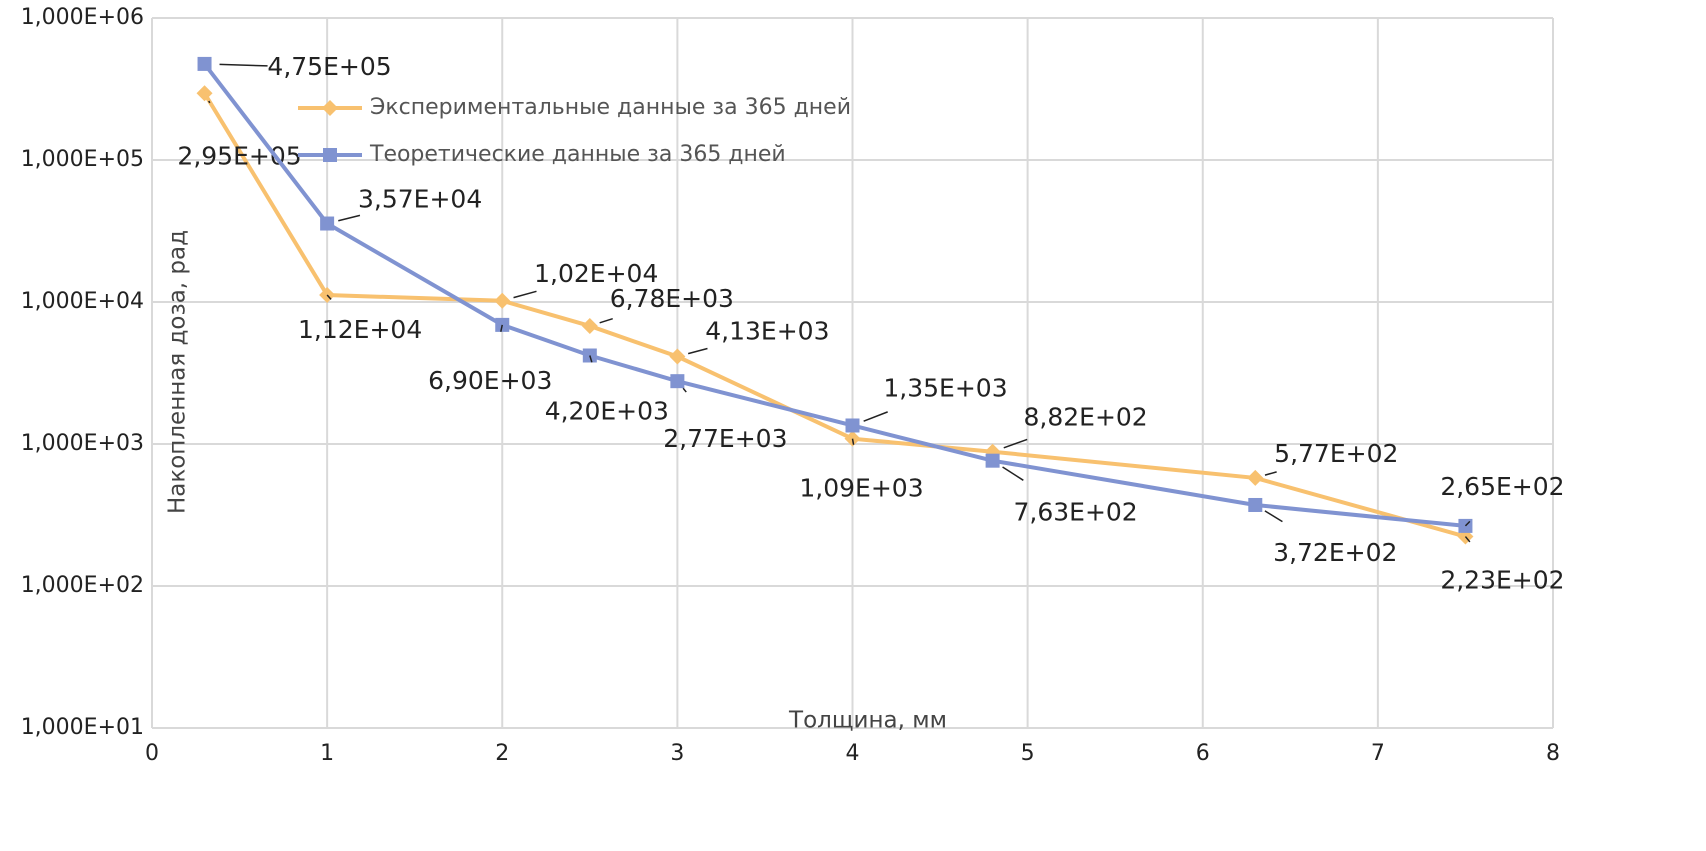  Describe the element at coordinates (327, 753) in the screenshot. I see `x-tick-label: 1` at that location.